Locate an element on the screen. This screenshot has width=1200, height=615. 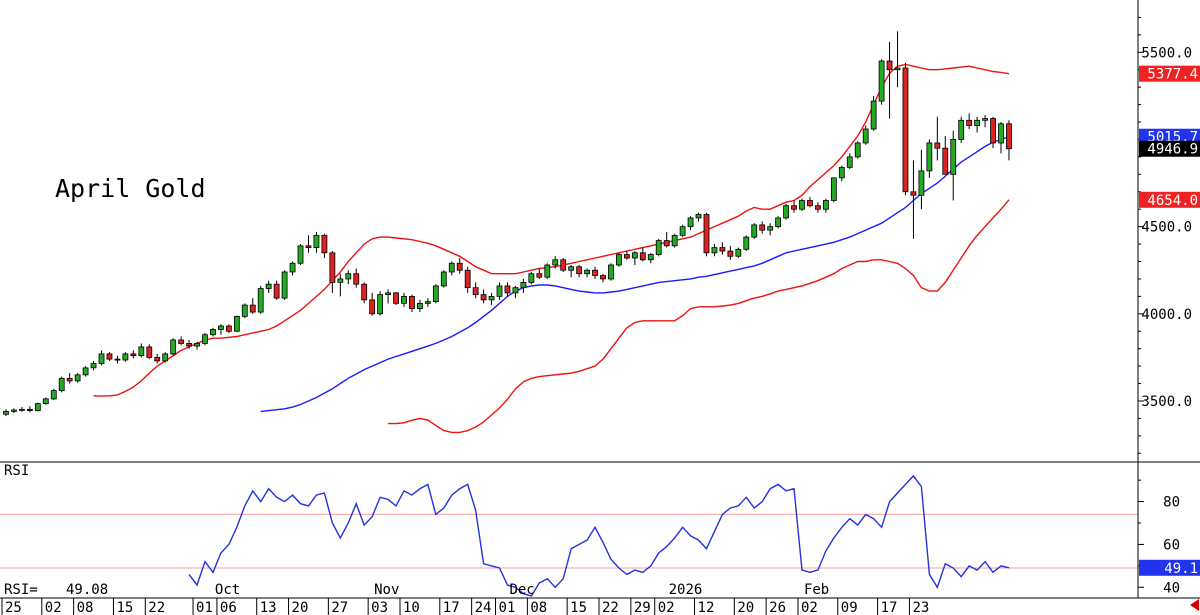
x-tick-label: 06 is located at coordinates (228, 607).